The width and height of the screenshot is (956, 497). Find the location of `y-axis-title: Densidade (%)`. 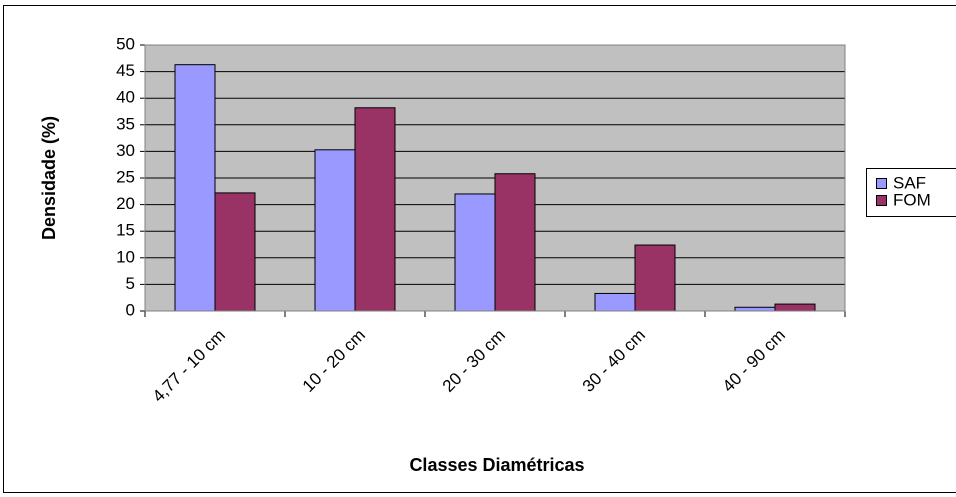

y-axis-title: Densidade (%) is located at coordinates (49, 178).